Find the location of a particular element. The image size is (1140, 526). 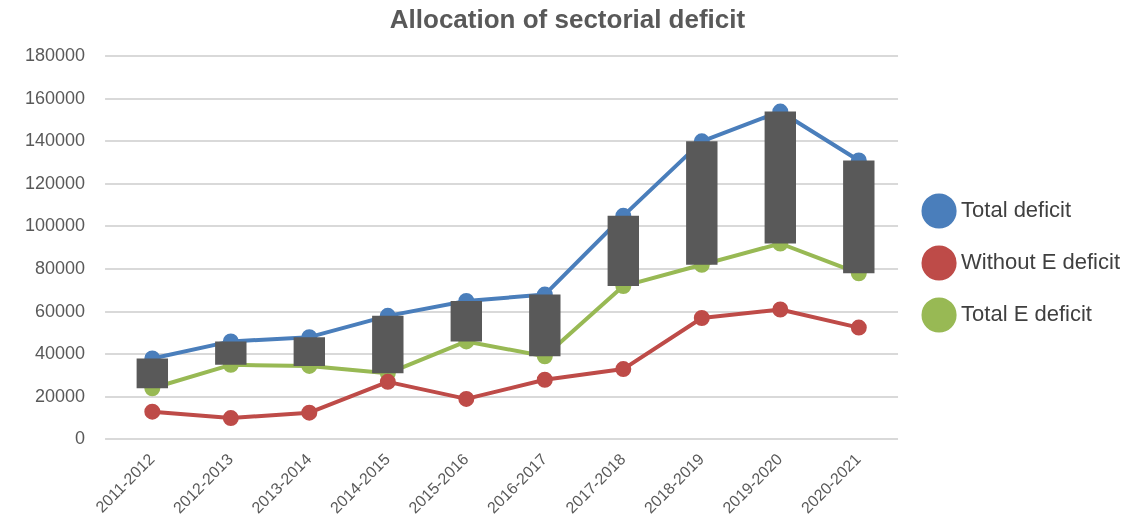

y-tick-label: 120000 is located at coordinates (55, 182).